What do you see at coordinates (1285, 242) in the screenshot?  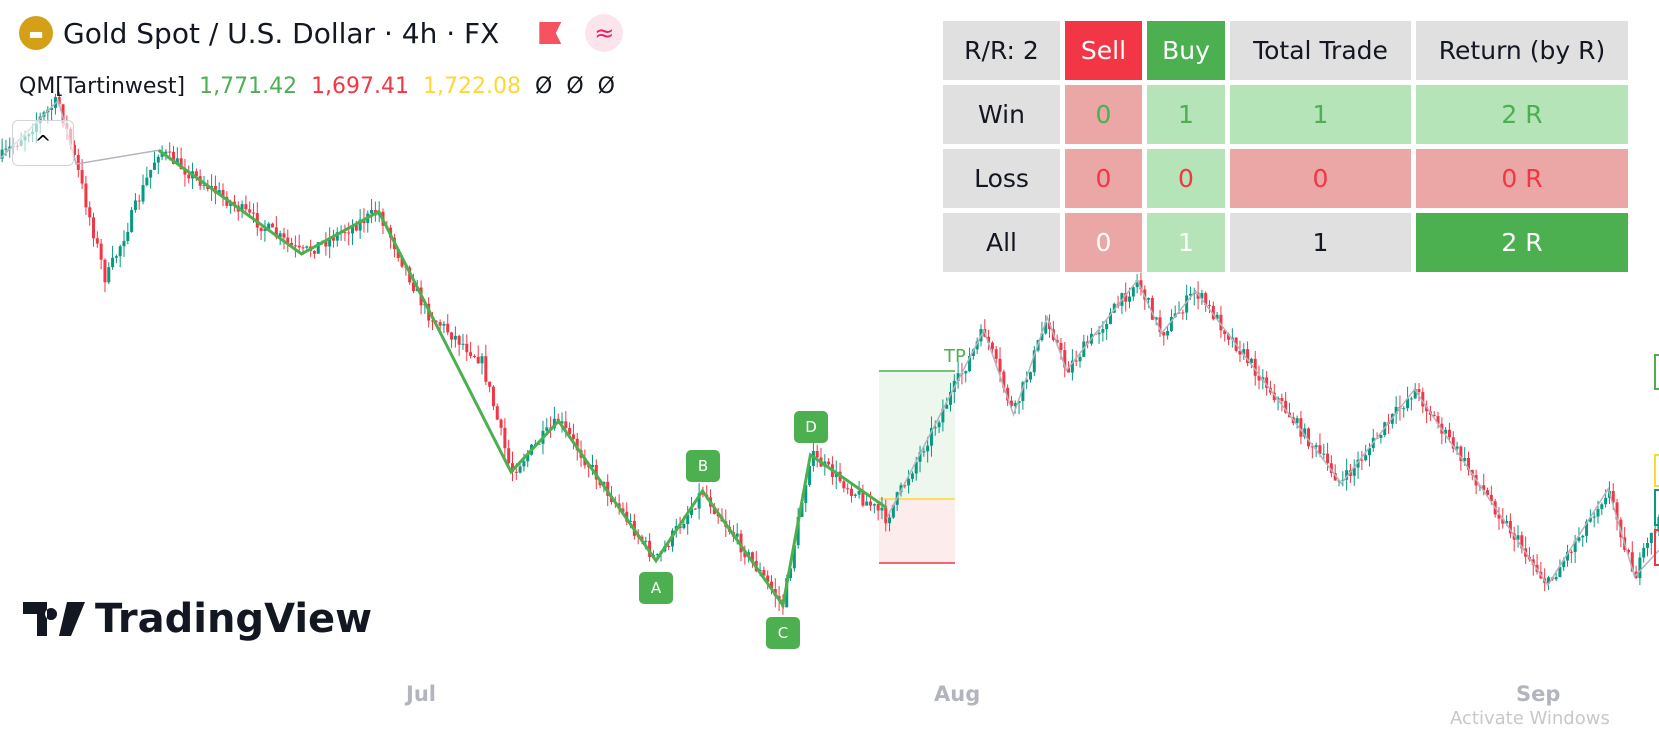 I see `table-row: All 0 1 1 2 R` at bounding box center [1285, 242].